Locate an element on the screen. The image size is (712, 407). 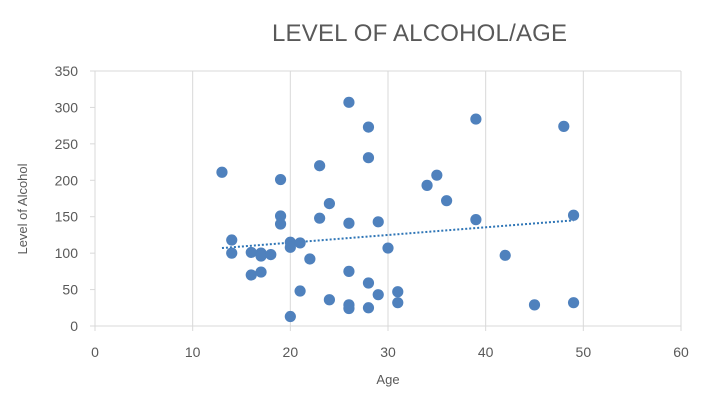
y-tick-label: 300 is located at coordinates (67, 107).